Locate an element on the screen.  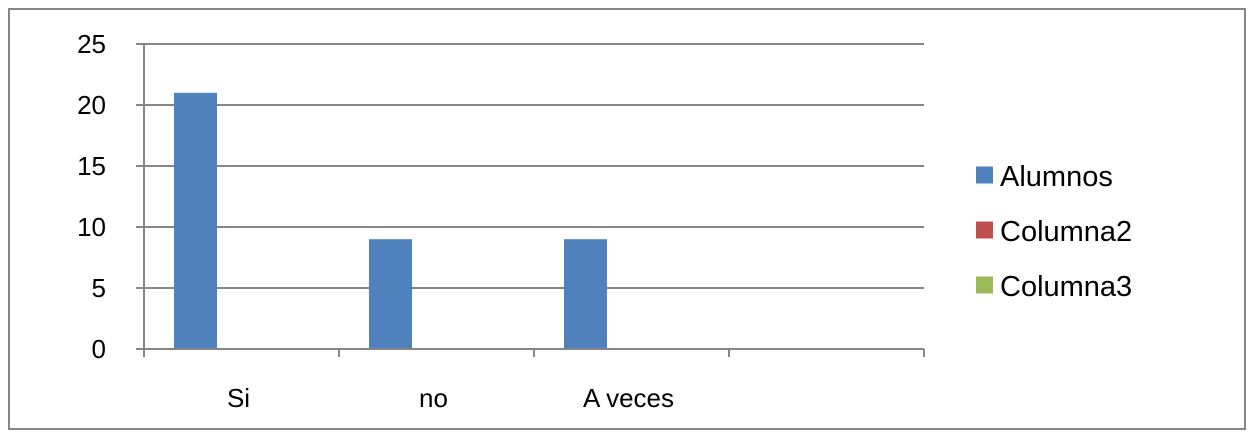
y-tick-label: 0 is located at coordinates (99, 349).